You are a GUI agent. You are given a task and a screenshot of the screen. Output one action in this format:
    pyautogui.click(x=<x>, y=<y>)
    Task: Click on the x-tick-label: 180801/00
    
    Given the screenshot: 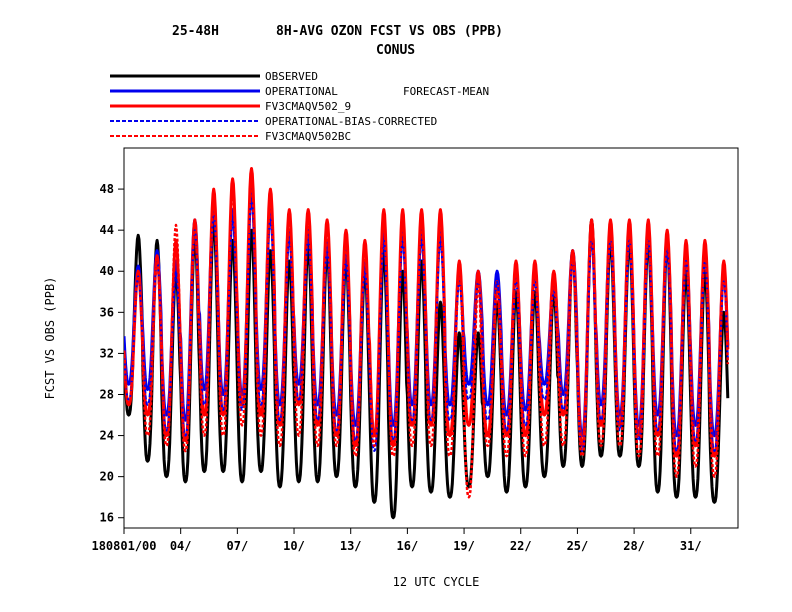 What is the action you would take?
    pyautogui.click(x=123, y=546)
    